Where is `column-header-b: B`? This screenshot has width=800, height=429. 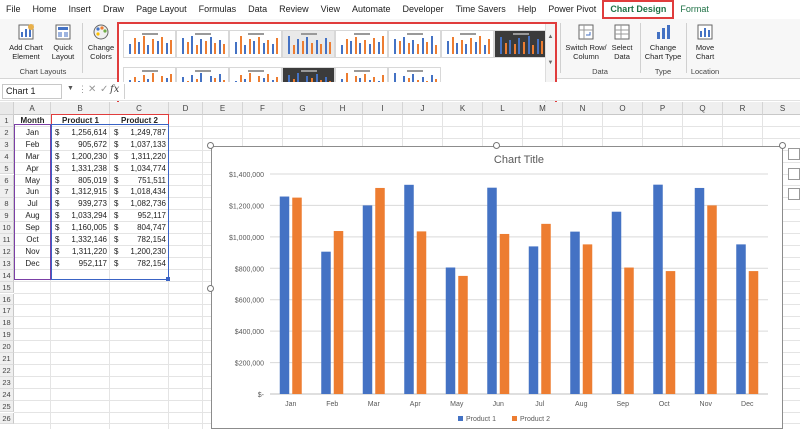 column-header-b: B is located at coordinates (80, 108).